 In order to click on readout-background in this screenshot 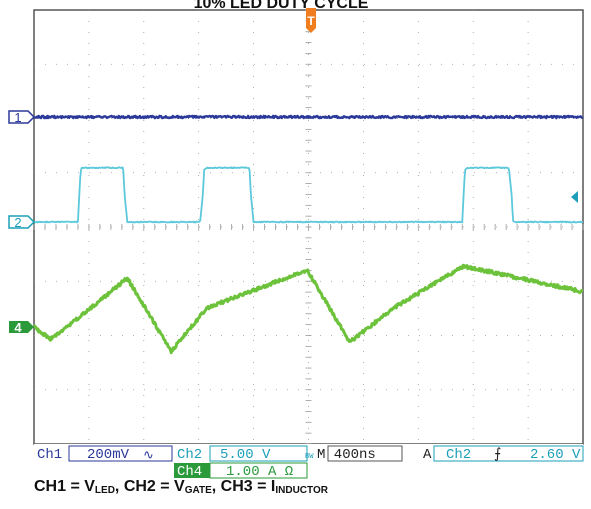, I will do `click(308, 462)`.